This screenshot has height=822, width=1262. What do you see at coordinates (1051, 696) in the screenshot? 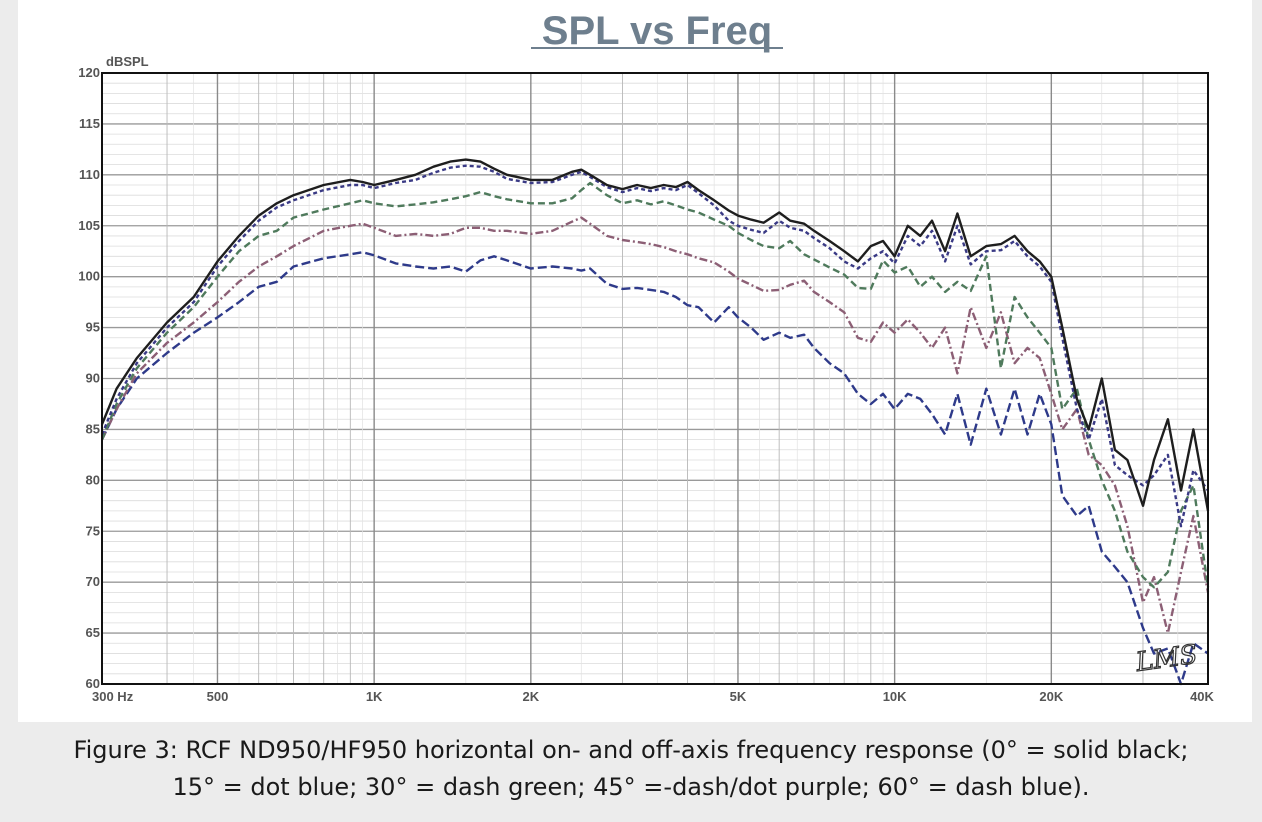
I see `x-tick-label: 20K` at bounding box center [1051, 696].